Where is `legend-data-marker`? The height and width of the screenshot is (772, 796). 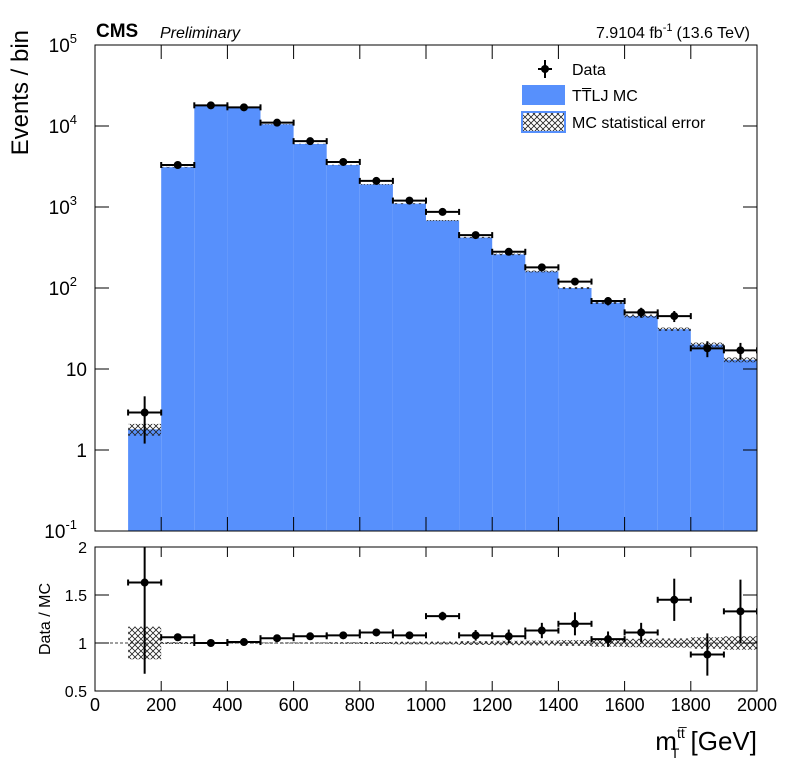
legend-data-marker is located at coordinates (545, 69).